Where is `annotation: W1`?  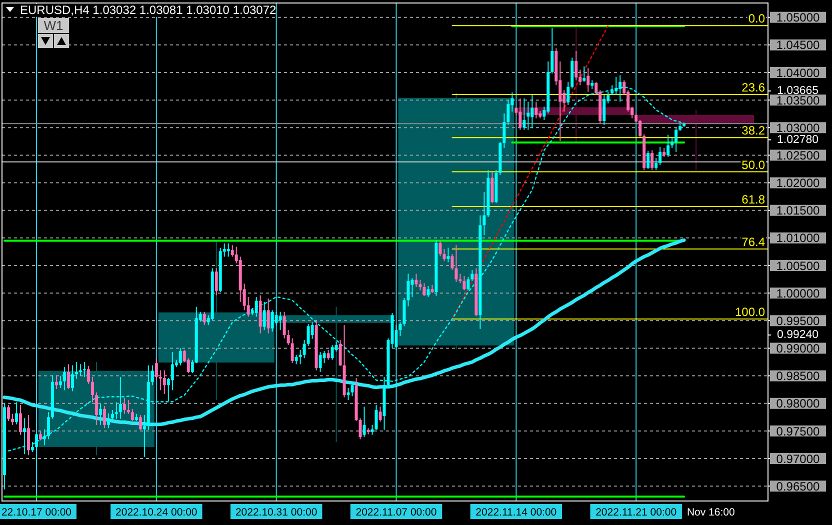
annotation: W1 is located at coordinates (54, 25).